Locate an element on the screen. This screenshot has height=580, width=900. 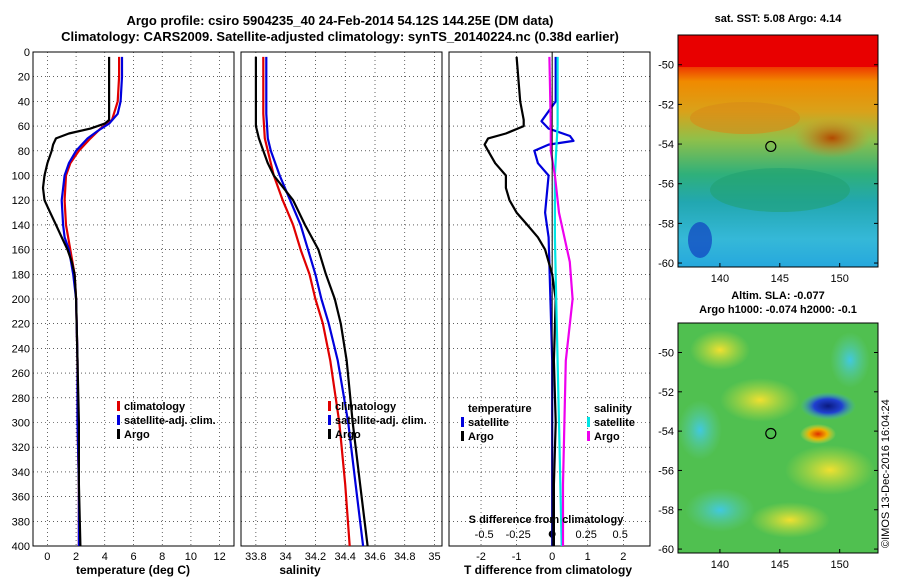
depth-tick-label: 60 is located at coordinates (24, 127).